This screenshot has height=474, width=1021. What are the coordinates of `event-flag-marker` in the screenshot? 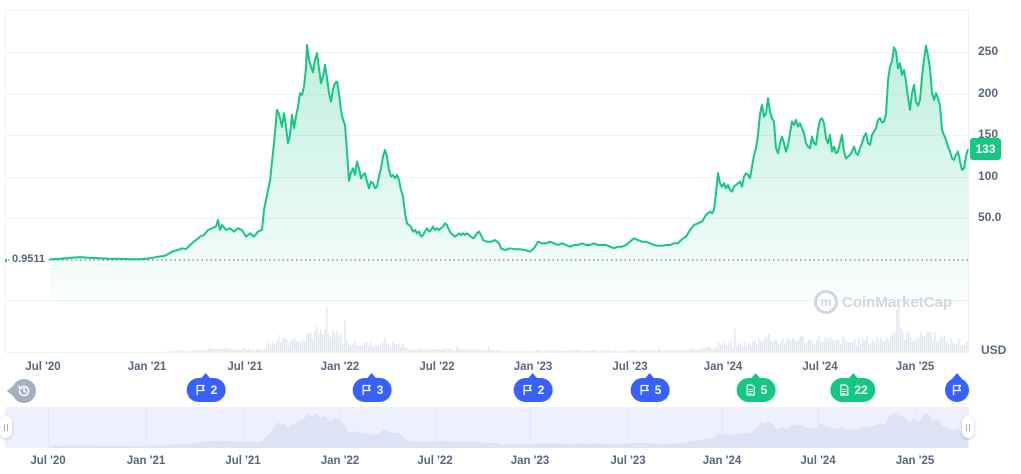 It's located at (957, 390).